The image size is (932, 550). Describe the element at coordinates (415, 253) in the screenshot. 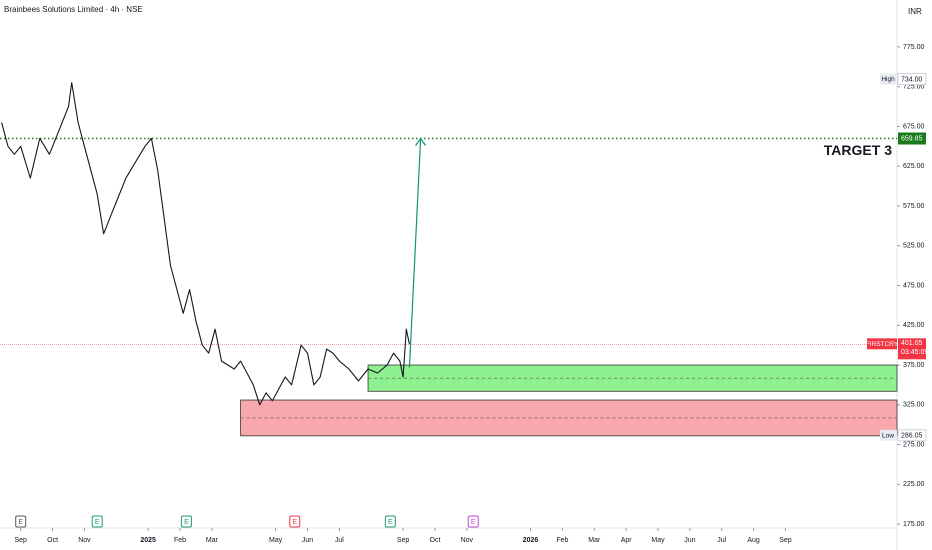

I see `arrow` at that location.